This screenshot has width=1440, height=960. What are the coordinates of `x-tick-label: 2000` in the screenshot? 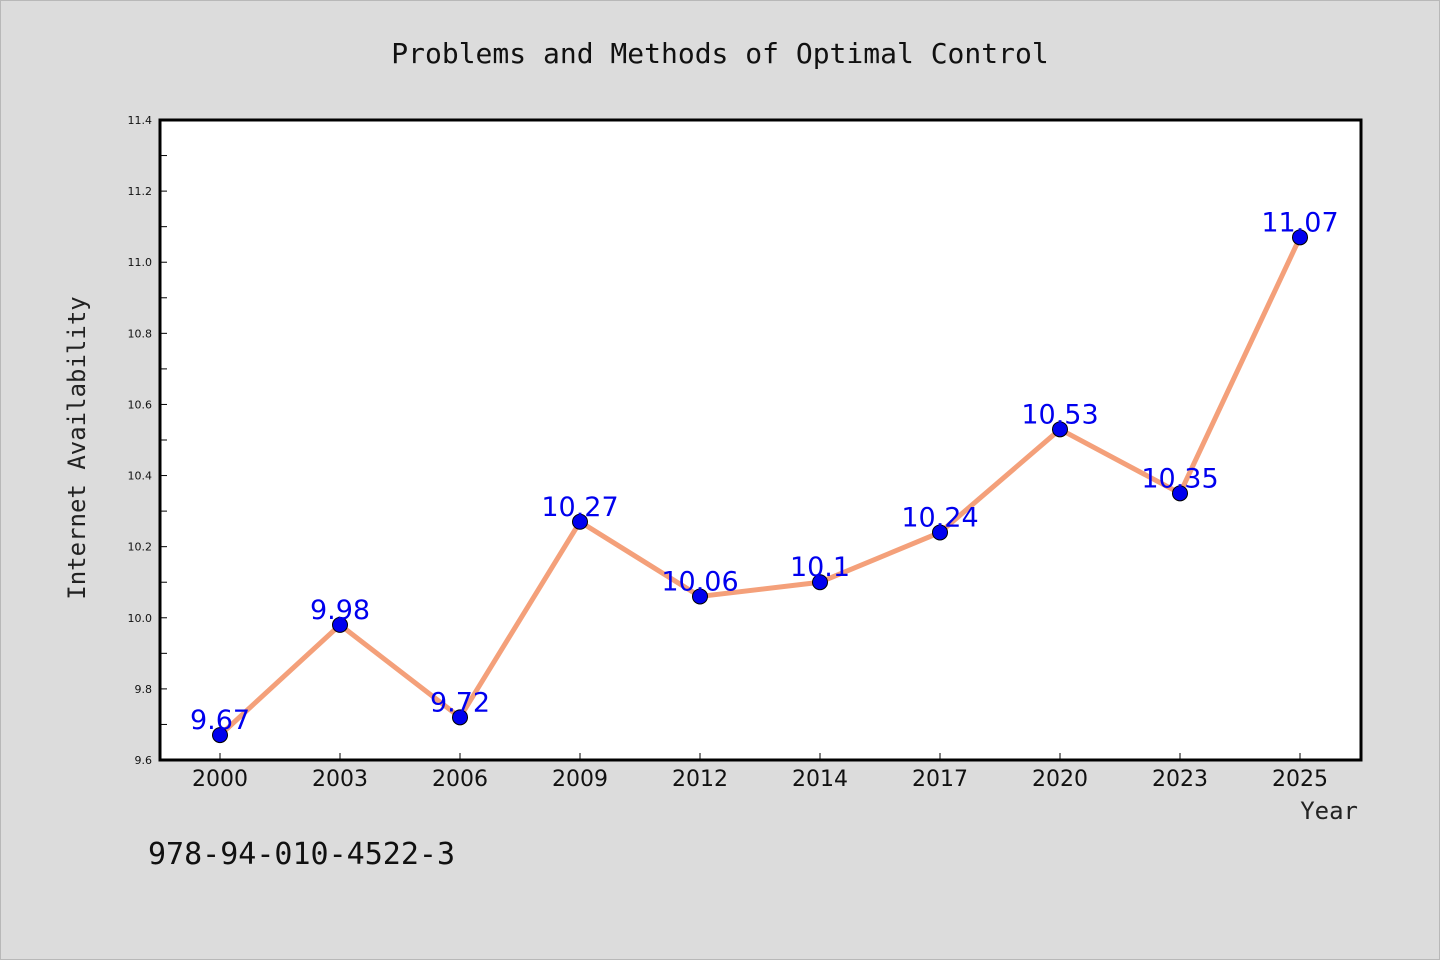 It's located at (220, 779).